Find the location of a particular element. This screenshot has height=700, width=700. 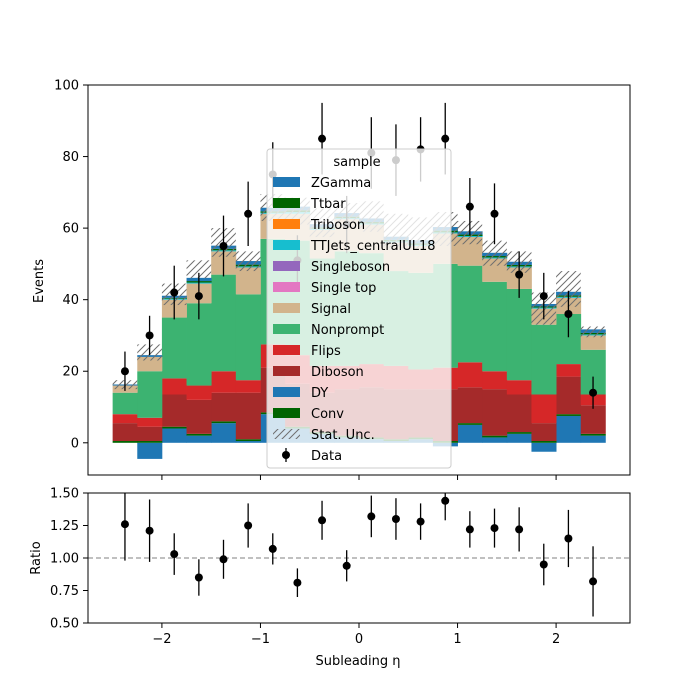

legend-entry: Stat. Unc. is located at coordinates (324, 435).